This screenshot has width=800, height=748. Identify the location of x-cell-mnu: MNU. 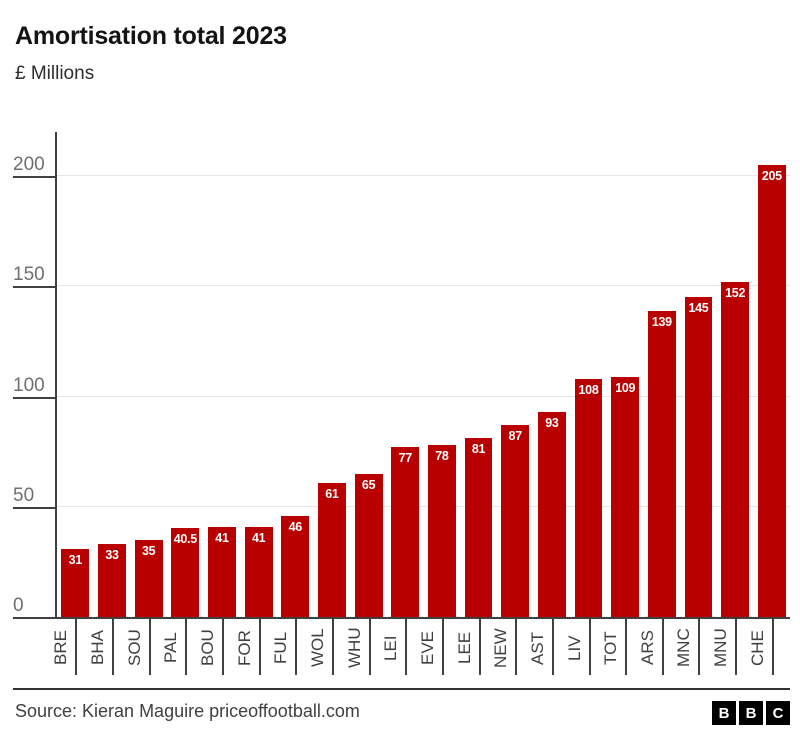
(732, 648).